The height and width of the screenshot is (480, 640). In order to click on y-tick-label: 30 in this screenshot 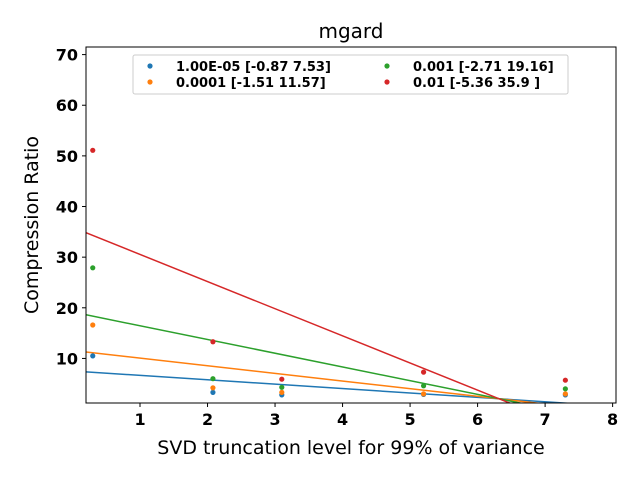, I will do `click(67, 257)`.